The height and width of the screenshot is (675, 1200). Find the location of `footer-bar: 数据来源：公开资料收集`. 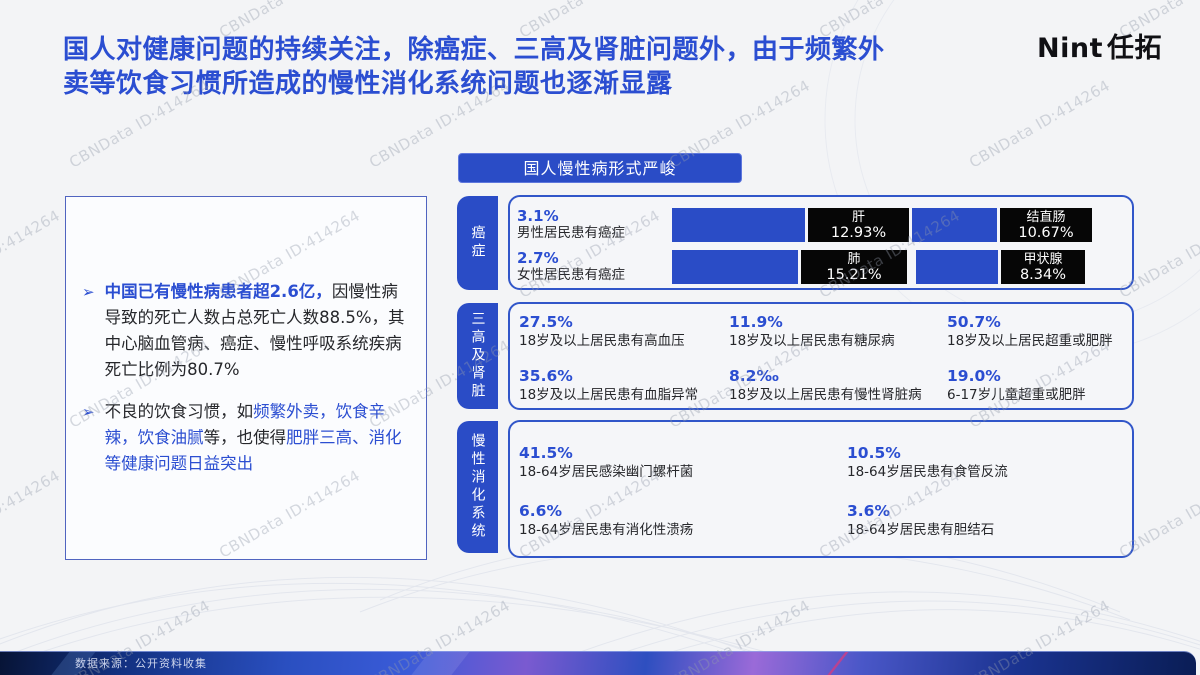

footer-bar: 数据来源：公开资料收集 is located at coordinates (598, 663).